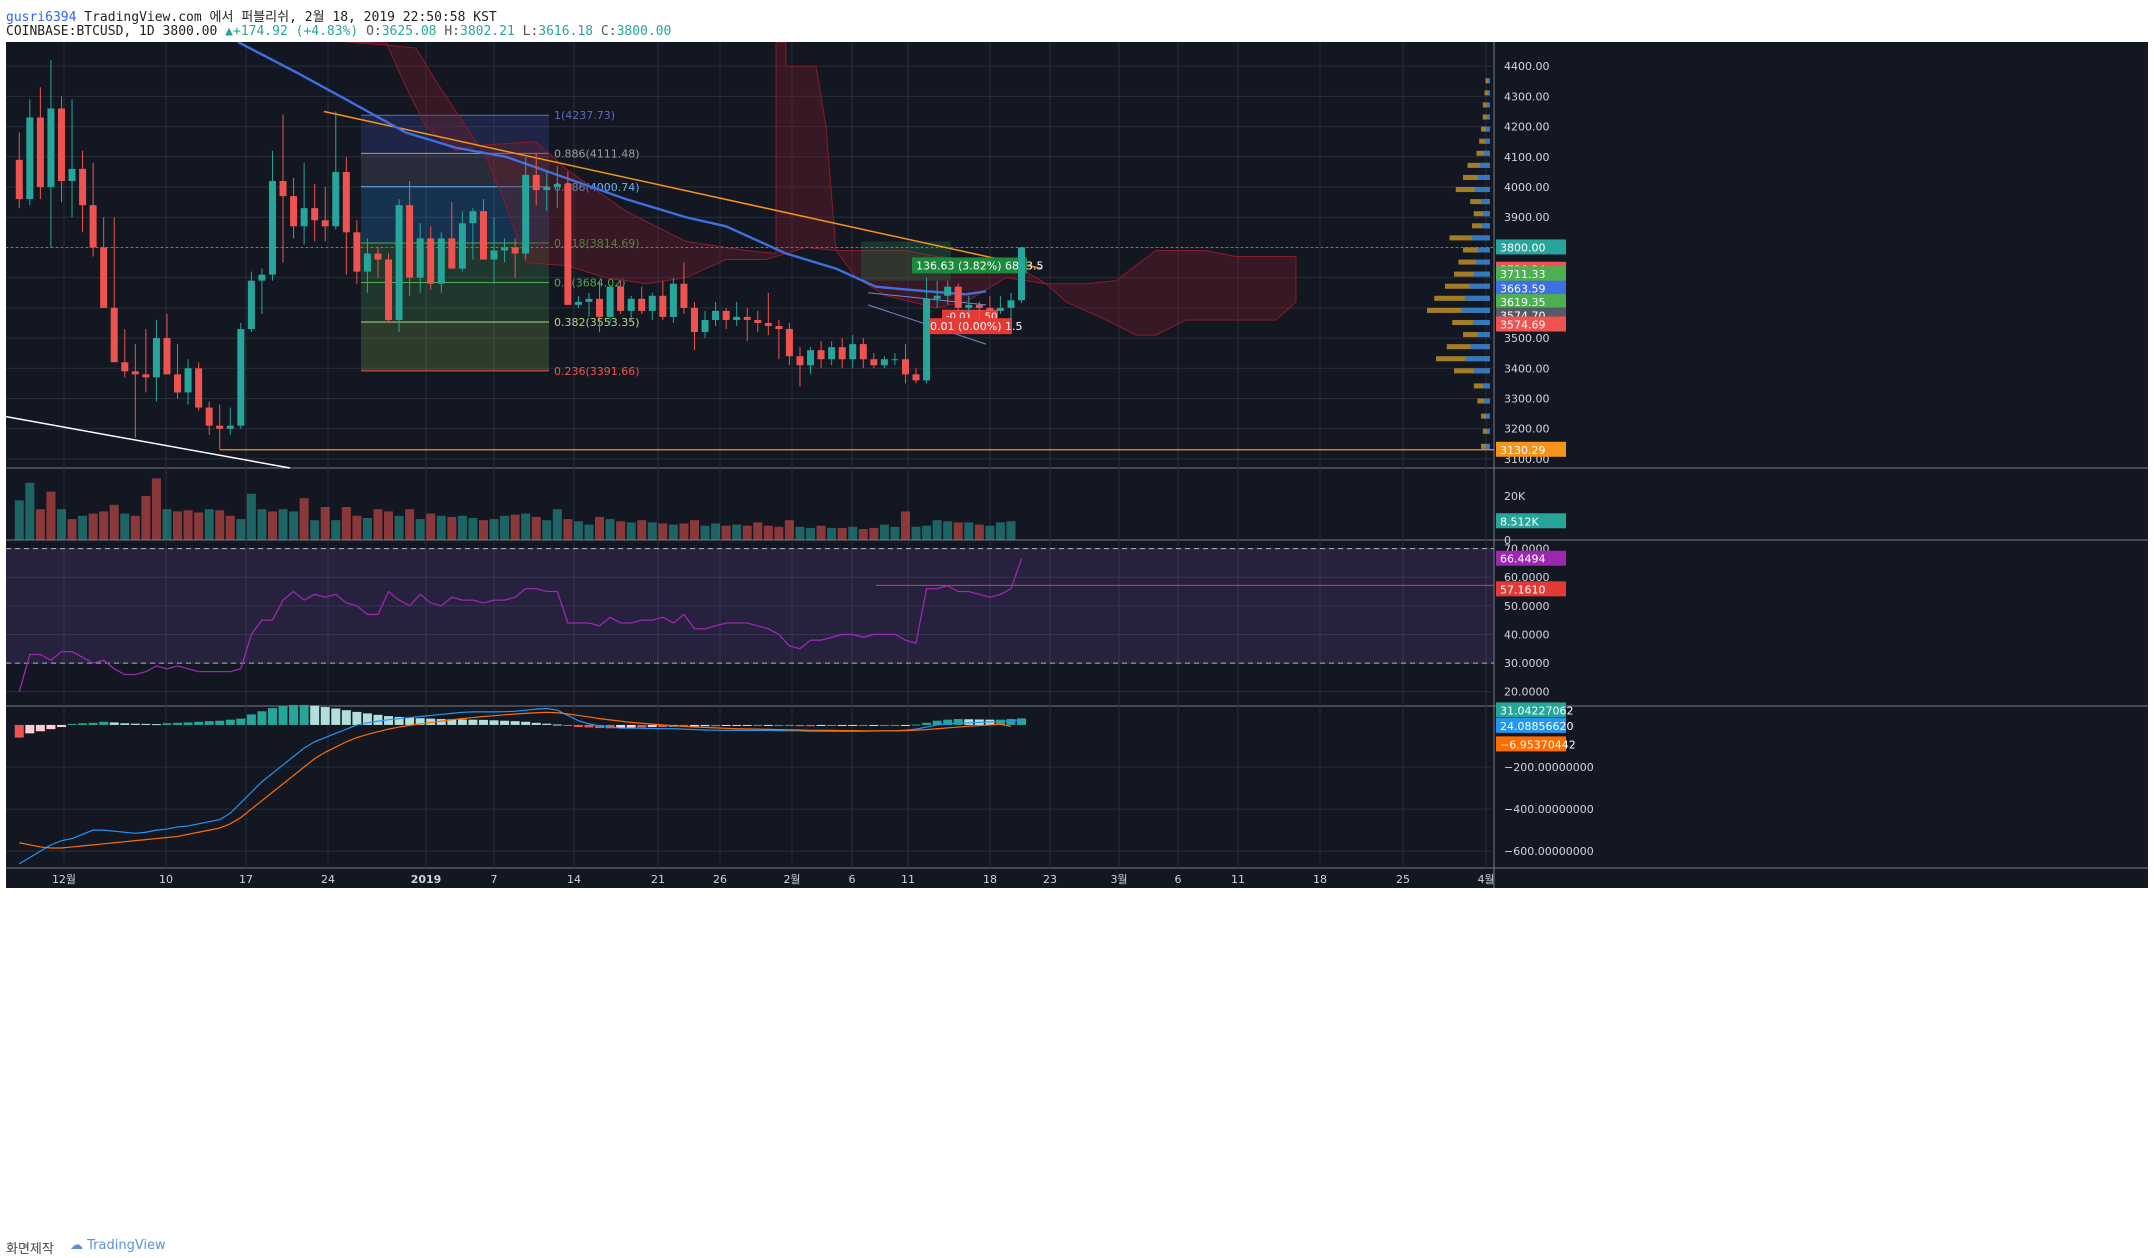 Image resolution: width=2154 pixels, height=1258 pixels. I want to click on price-tick-label: 3900.00, so click(1527, 217).